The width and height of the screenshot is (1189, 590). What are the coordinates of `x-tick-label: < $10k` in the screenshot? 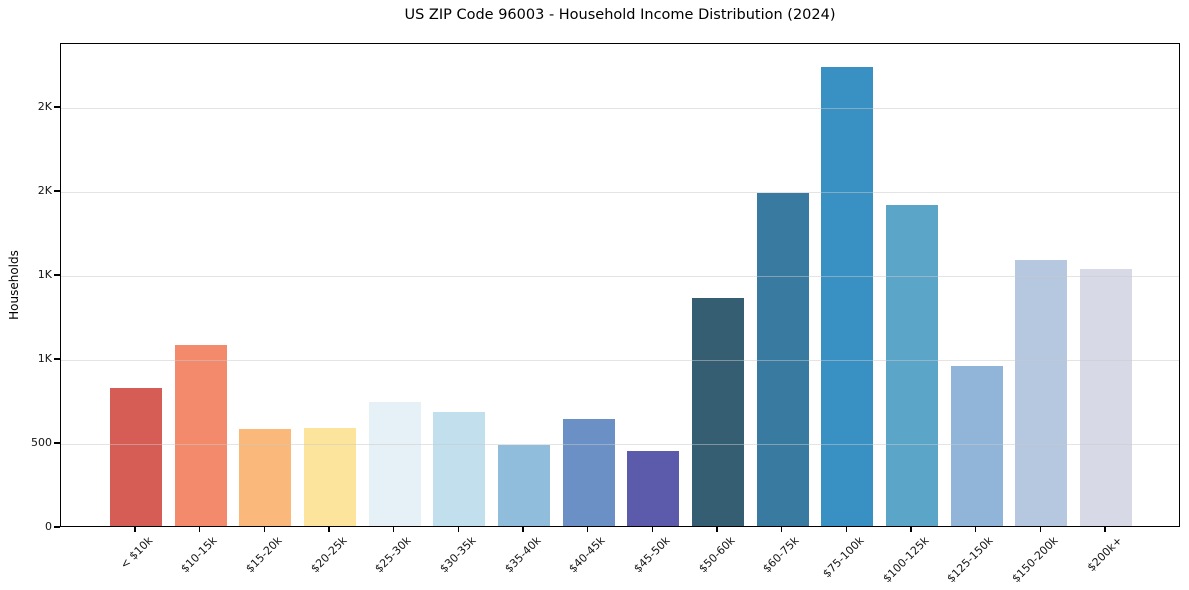 It's located at (136, 553).